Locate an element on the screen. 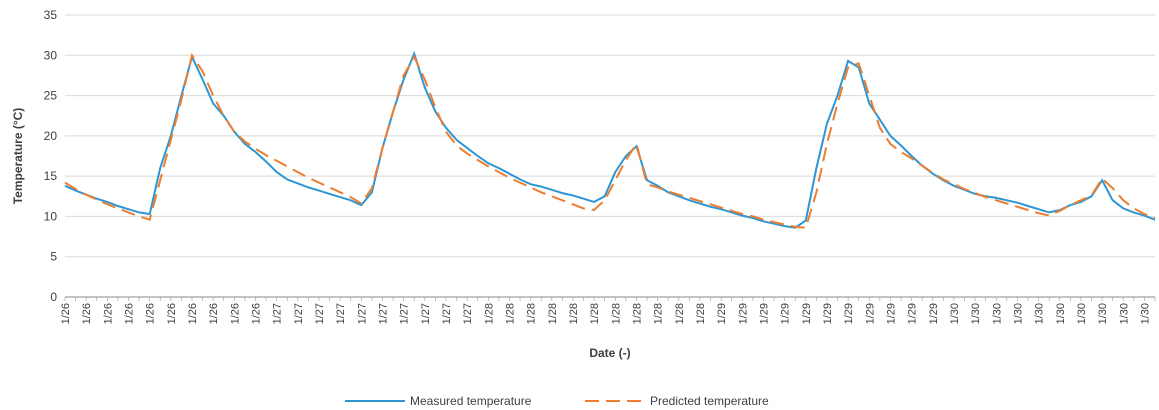  y-tick-label: 30 is located at coordinates (51, 55).